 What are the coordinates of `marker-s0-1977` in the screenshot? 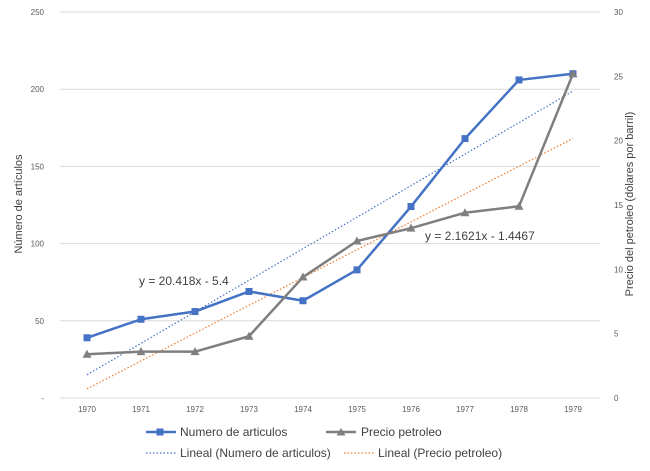 It's located at (465, 139).